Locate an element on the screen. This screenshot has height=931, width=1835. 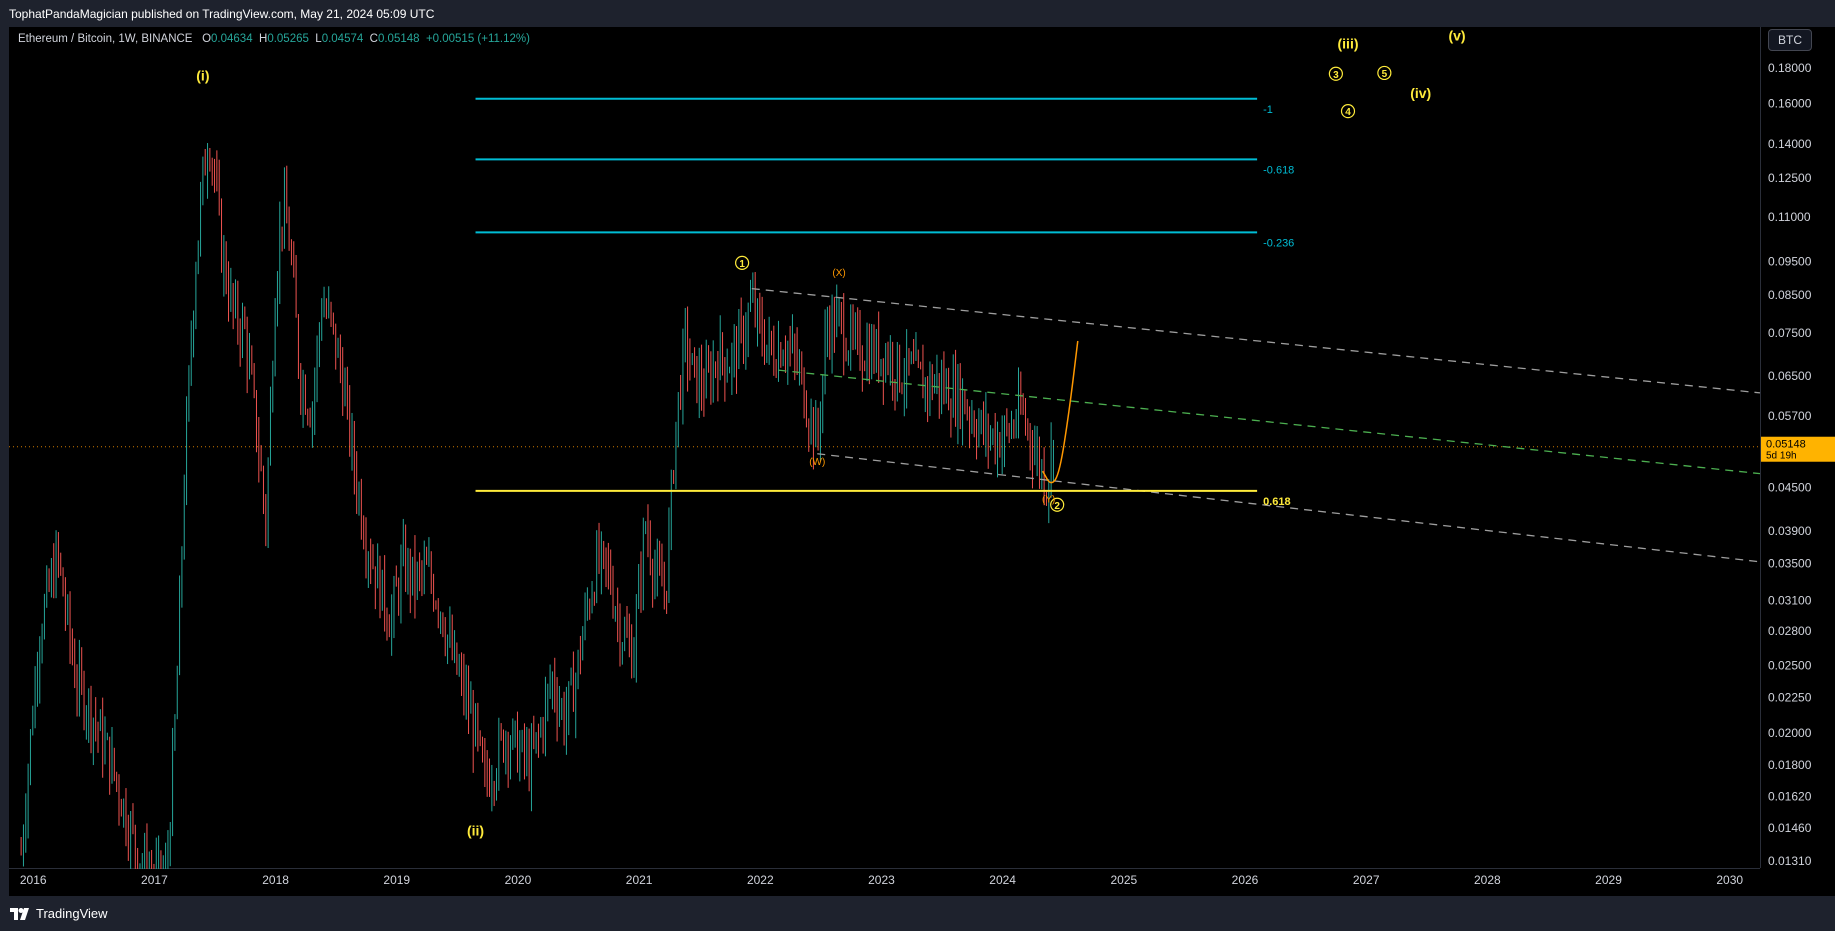
last-price-tag is located at coordinates (1798, 449).